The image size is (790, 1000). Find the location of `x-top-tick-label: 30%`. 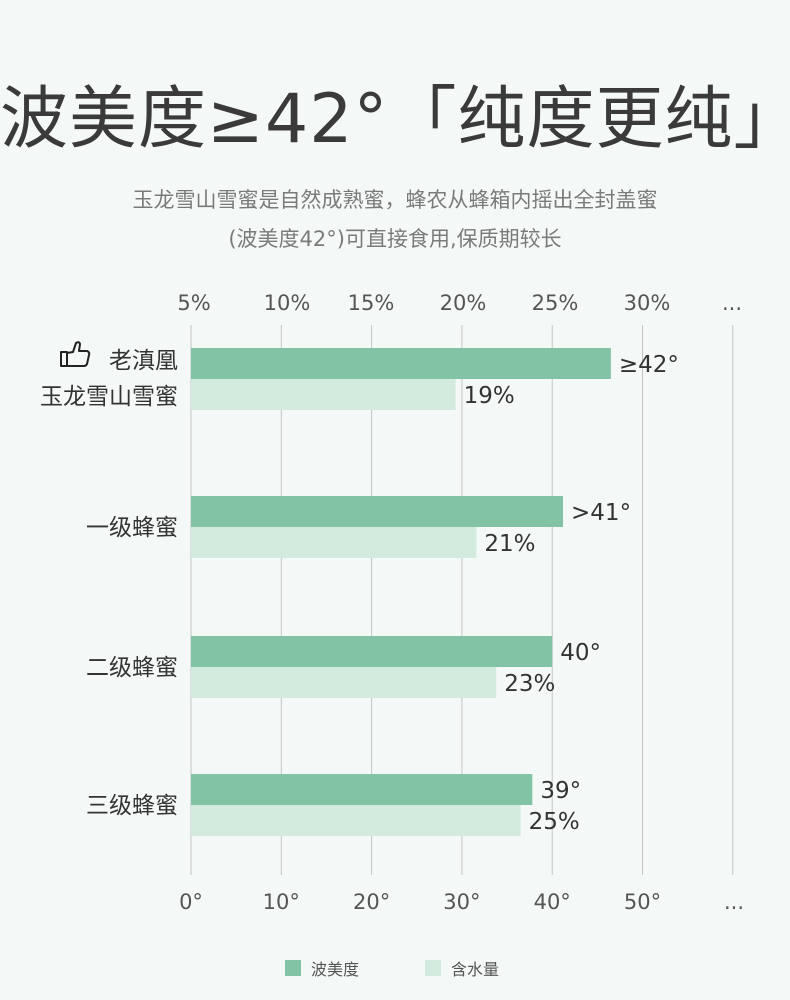

x-top-tick-label: 30% is located at coordinates (647, 303).